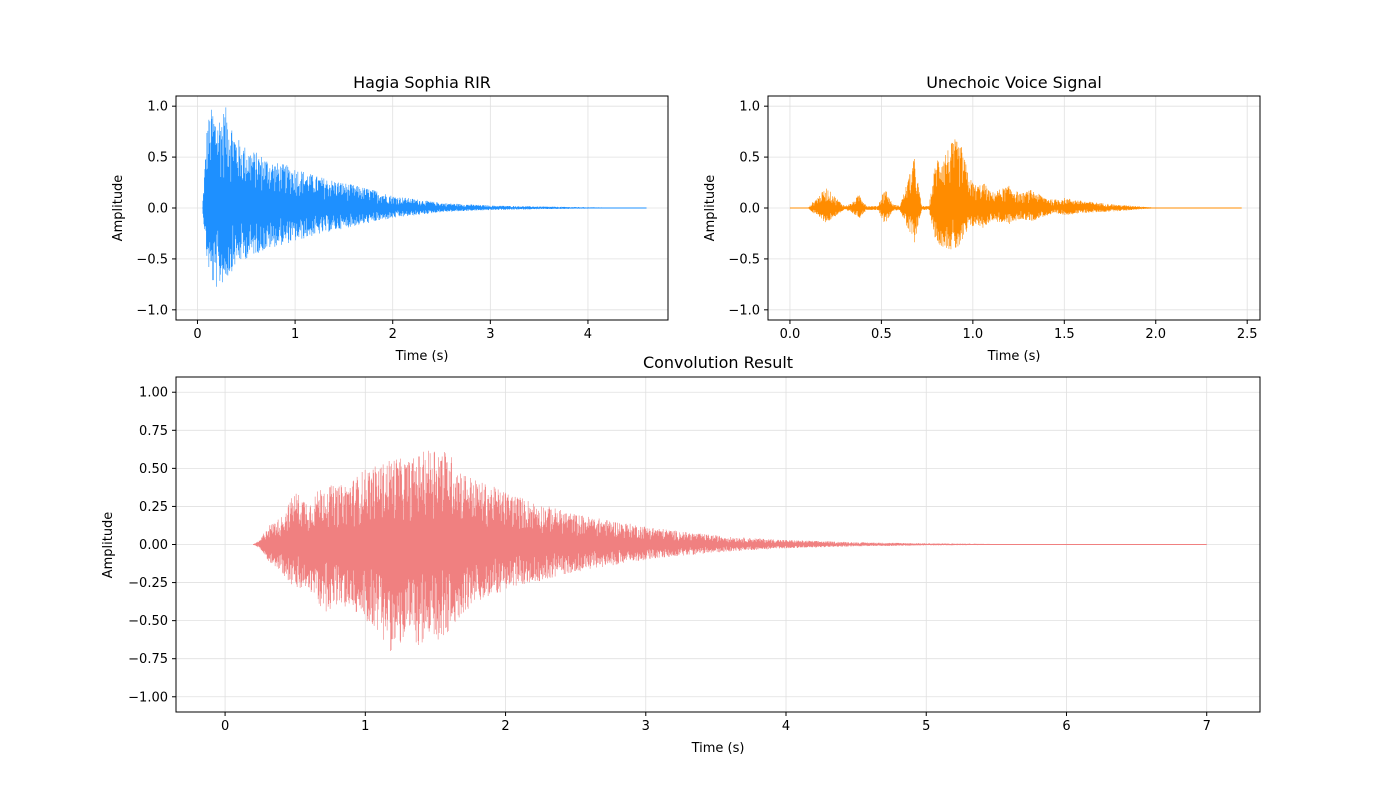 The width and height of the screenshot is (1400, 800). What do you see at coordinates (973, 334) in the screenshot?
I see `voice-xtick-label: 1.0` at bounding box center [973, 334].